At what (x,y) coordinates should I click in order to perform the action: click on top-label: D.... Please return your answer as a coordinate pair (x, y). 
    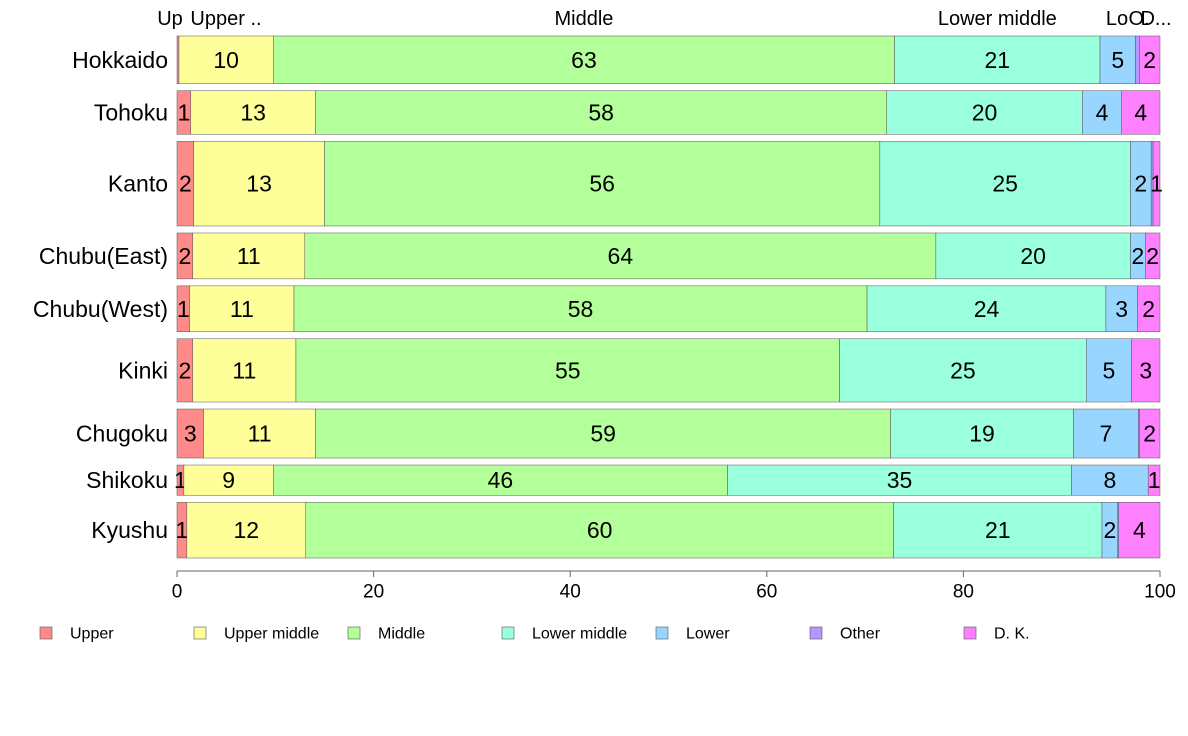
    Looking at the image, I should click on (1155, 19).